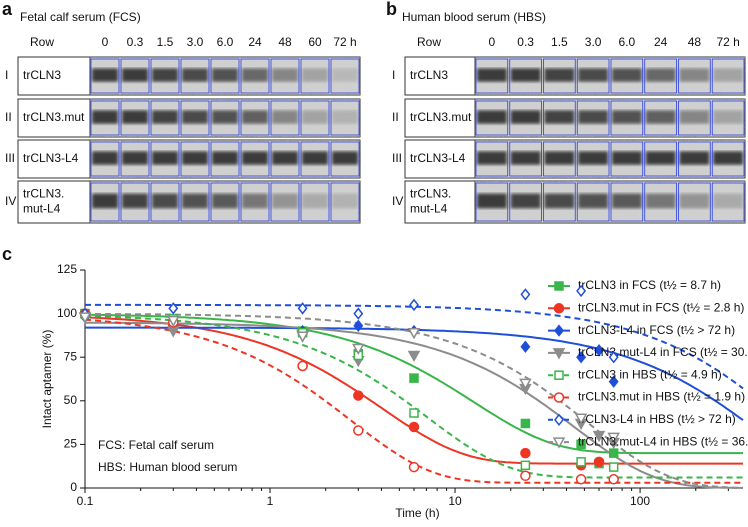 The image size is (748, 527). I want to click on time-label: 0.3, so click(135, 42).